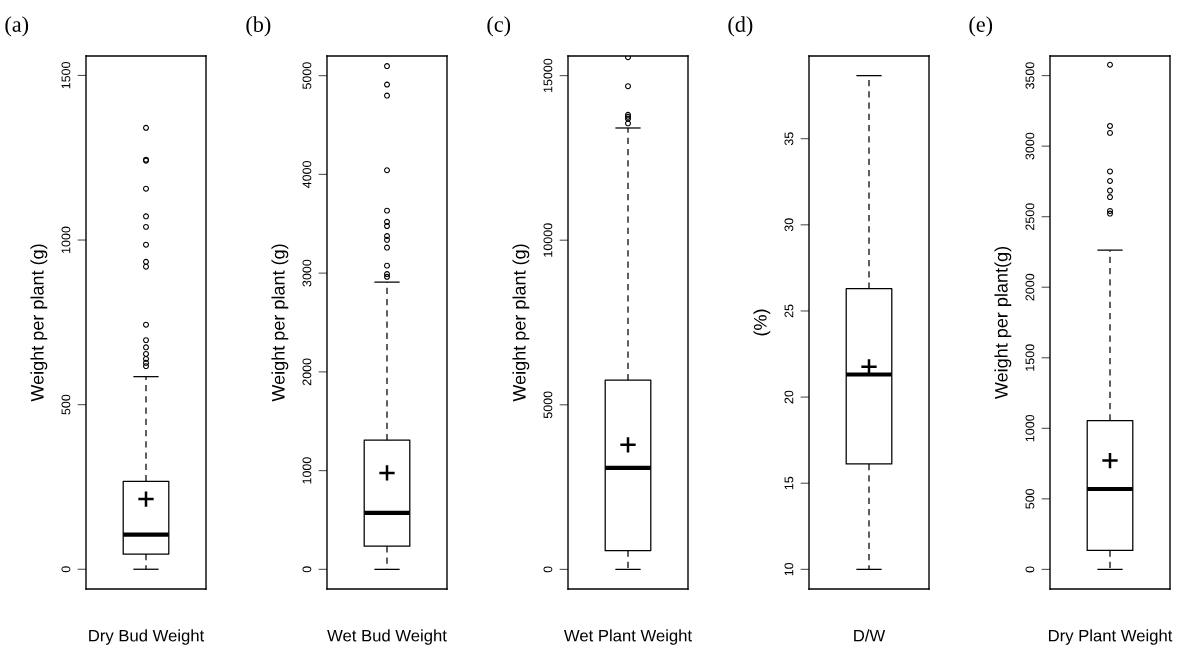 Image resolution: width=1194 pixels, height=656 pixels. Describe the element at coordinates (307, 174) in the screenshot. I see `y-tick-label: 4000` at that location.